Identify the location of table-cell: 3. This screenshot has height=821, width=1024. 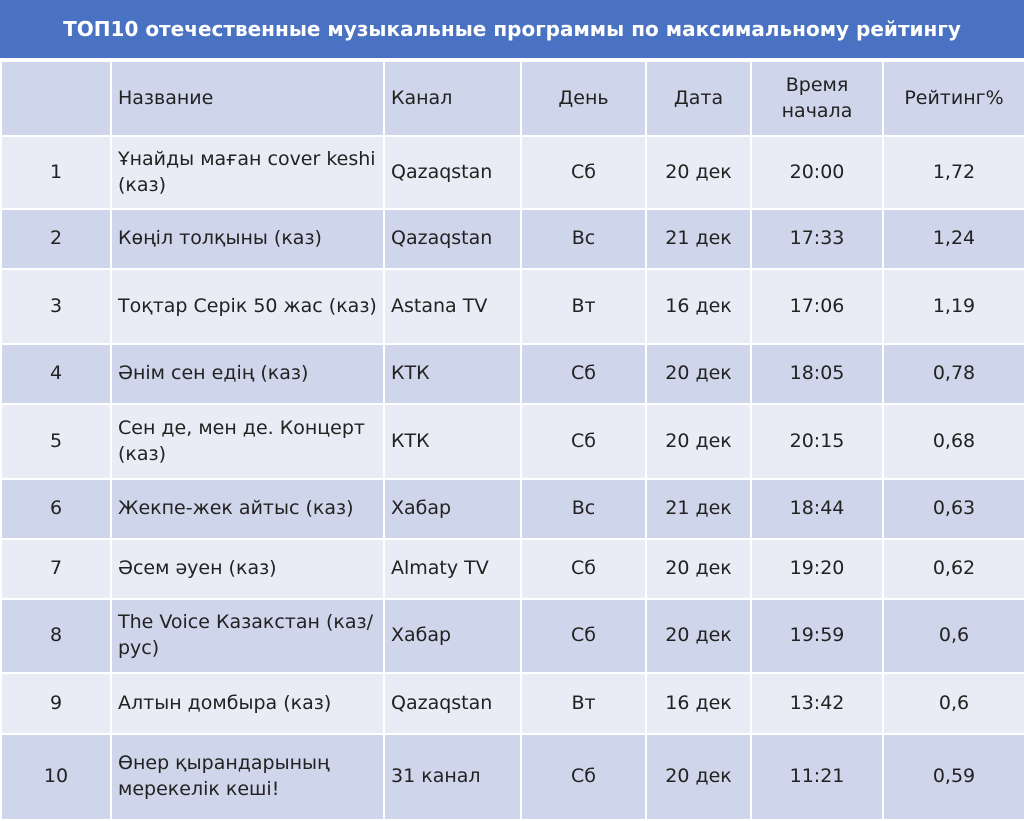
(56, 306).